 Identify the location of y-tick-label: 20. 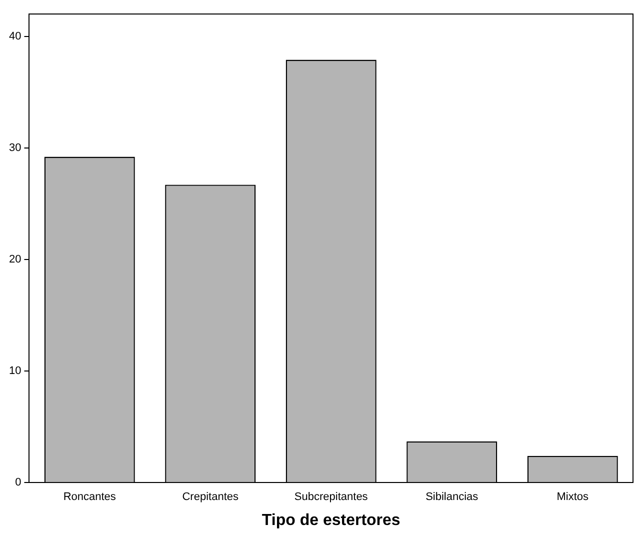
(15, 259).